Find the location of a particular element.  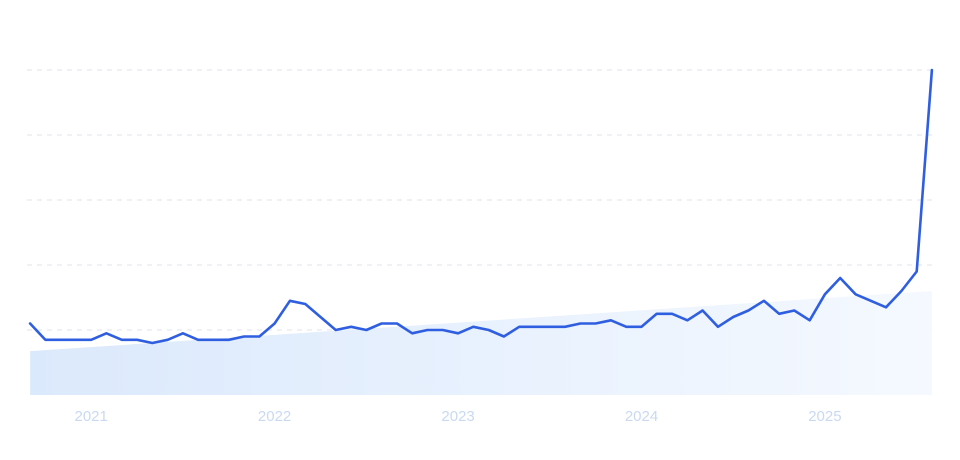

x-tick-label: 2025 is located at coordinates (824, 416).